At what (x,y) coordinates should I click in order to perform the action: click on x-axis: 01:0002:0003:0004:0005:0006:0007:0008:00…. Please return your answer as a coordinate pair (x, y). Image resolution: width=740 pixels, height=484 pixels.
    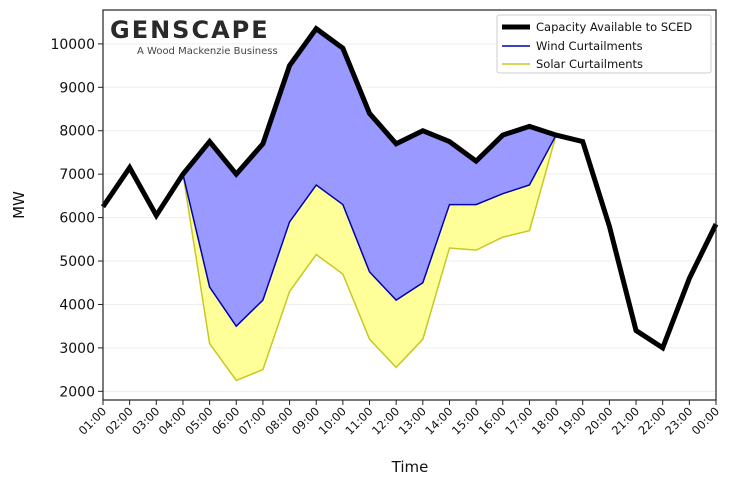
    Looking at the image, I should click on (399, 419).